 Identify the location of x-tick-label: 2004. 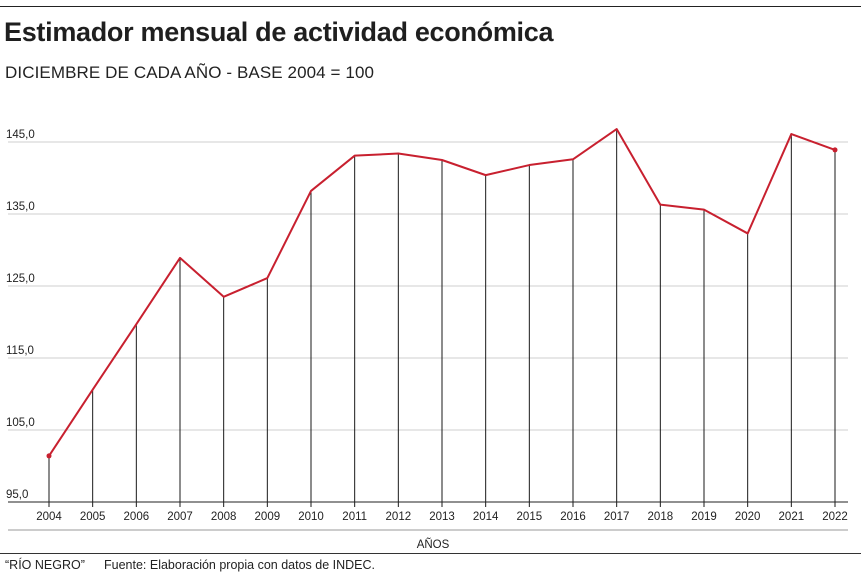
(49, 517).